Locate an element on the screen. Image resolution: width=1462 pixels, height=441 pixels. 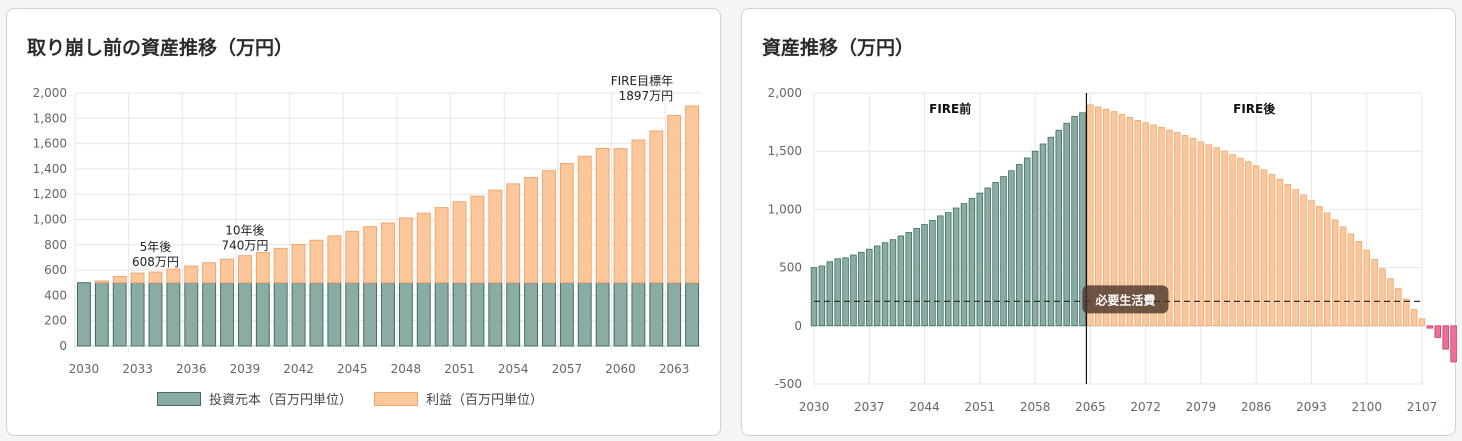
x-tick-label: 2057 is located at coordinates (567, 369).